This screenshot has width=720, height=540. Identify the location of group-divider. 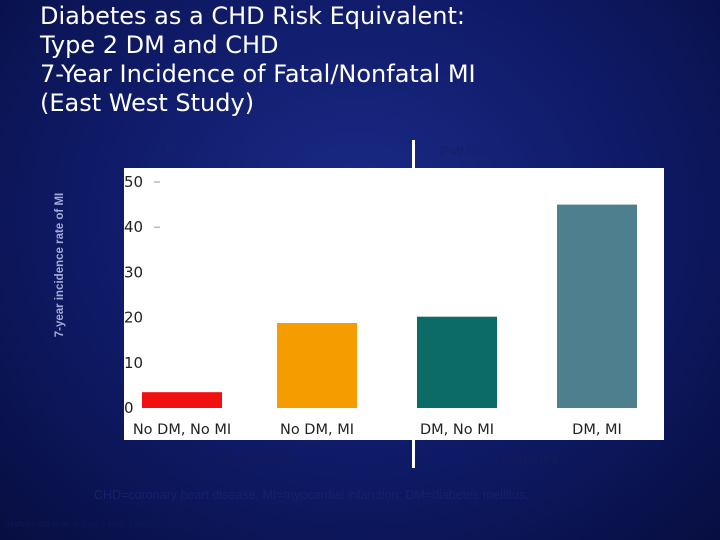
(413, 304).